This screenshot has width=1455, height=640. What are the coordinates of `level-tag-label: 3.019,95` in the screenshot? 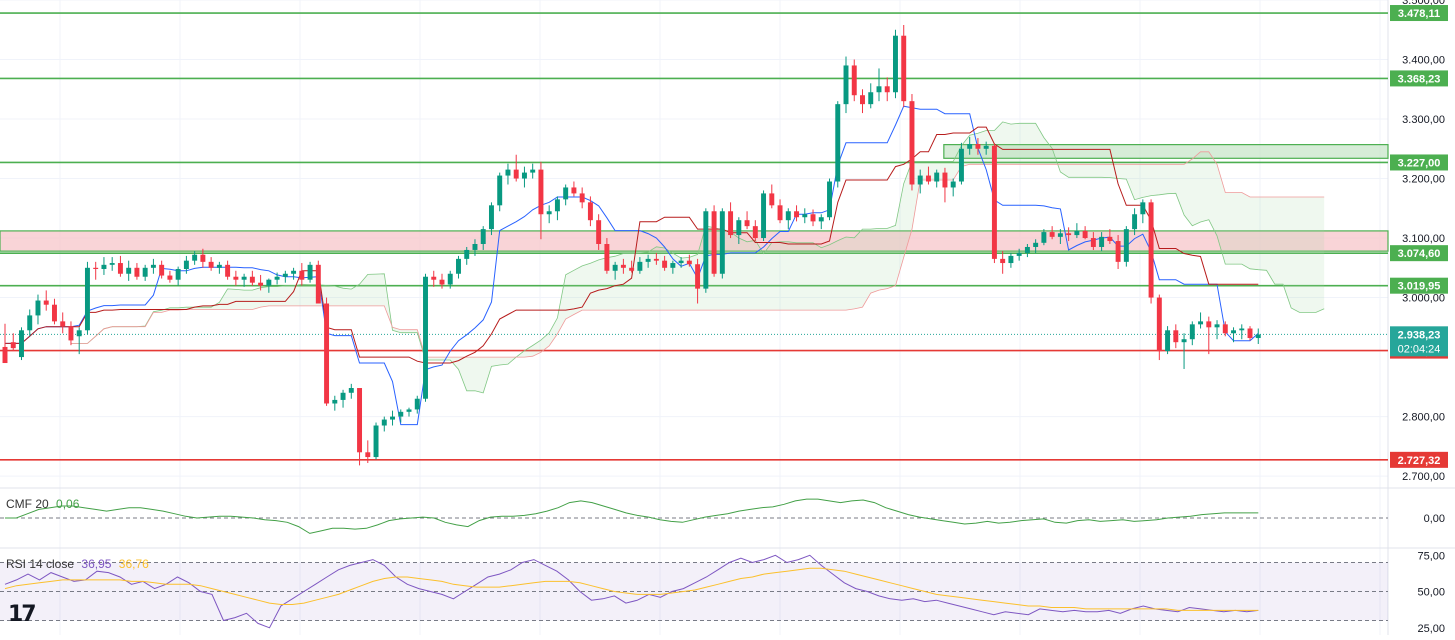 It's located at (1419, 287).